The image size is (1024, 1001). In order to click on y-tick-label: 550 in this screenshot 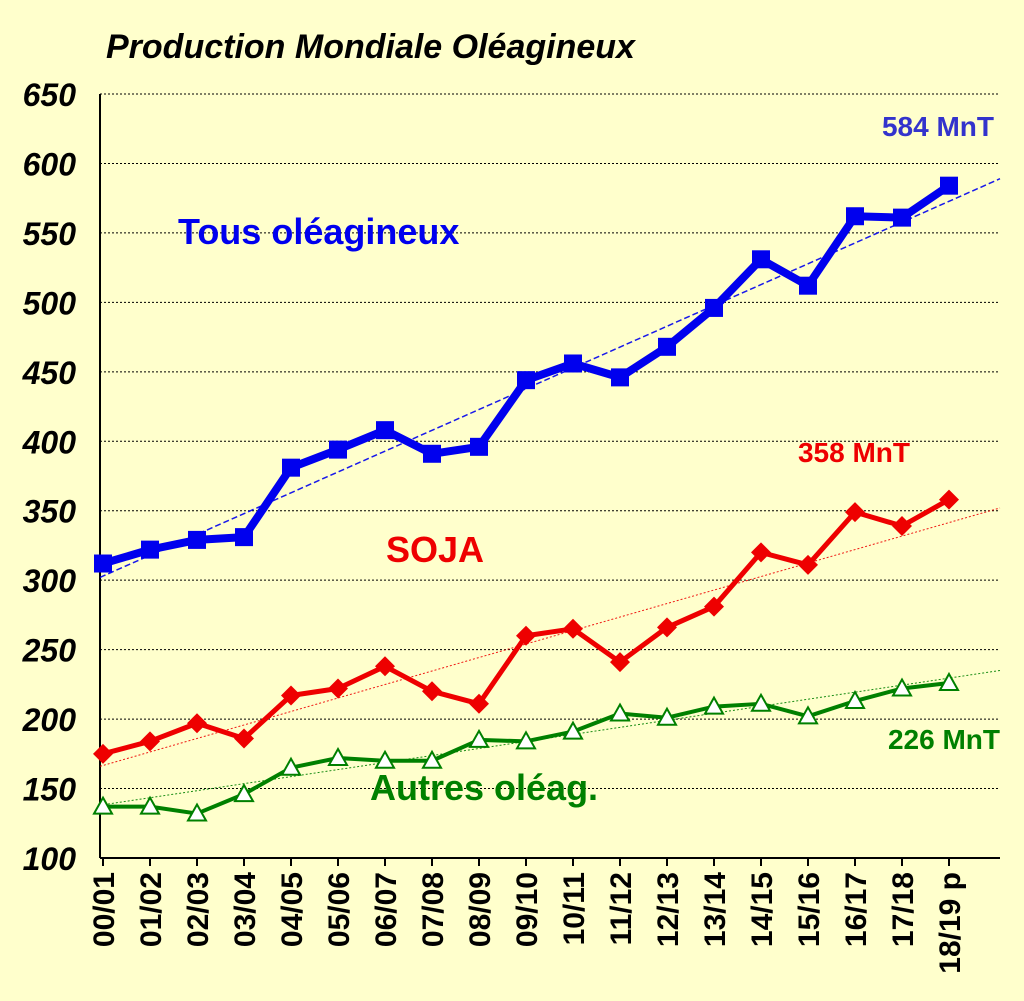, I will do `click(50, 234)`.